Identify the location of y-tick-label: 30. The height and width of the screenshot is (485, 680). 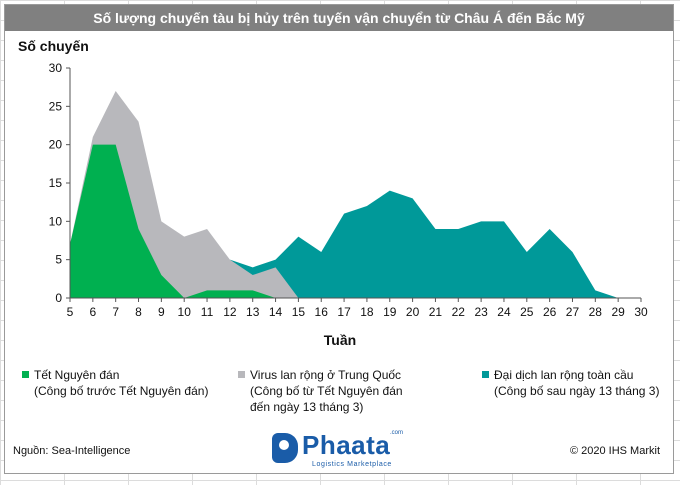
(56, 68).